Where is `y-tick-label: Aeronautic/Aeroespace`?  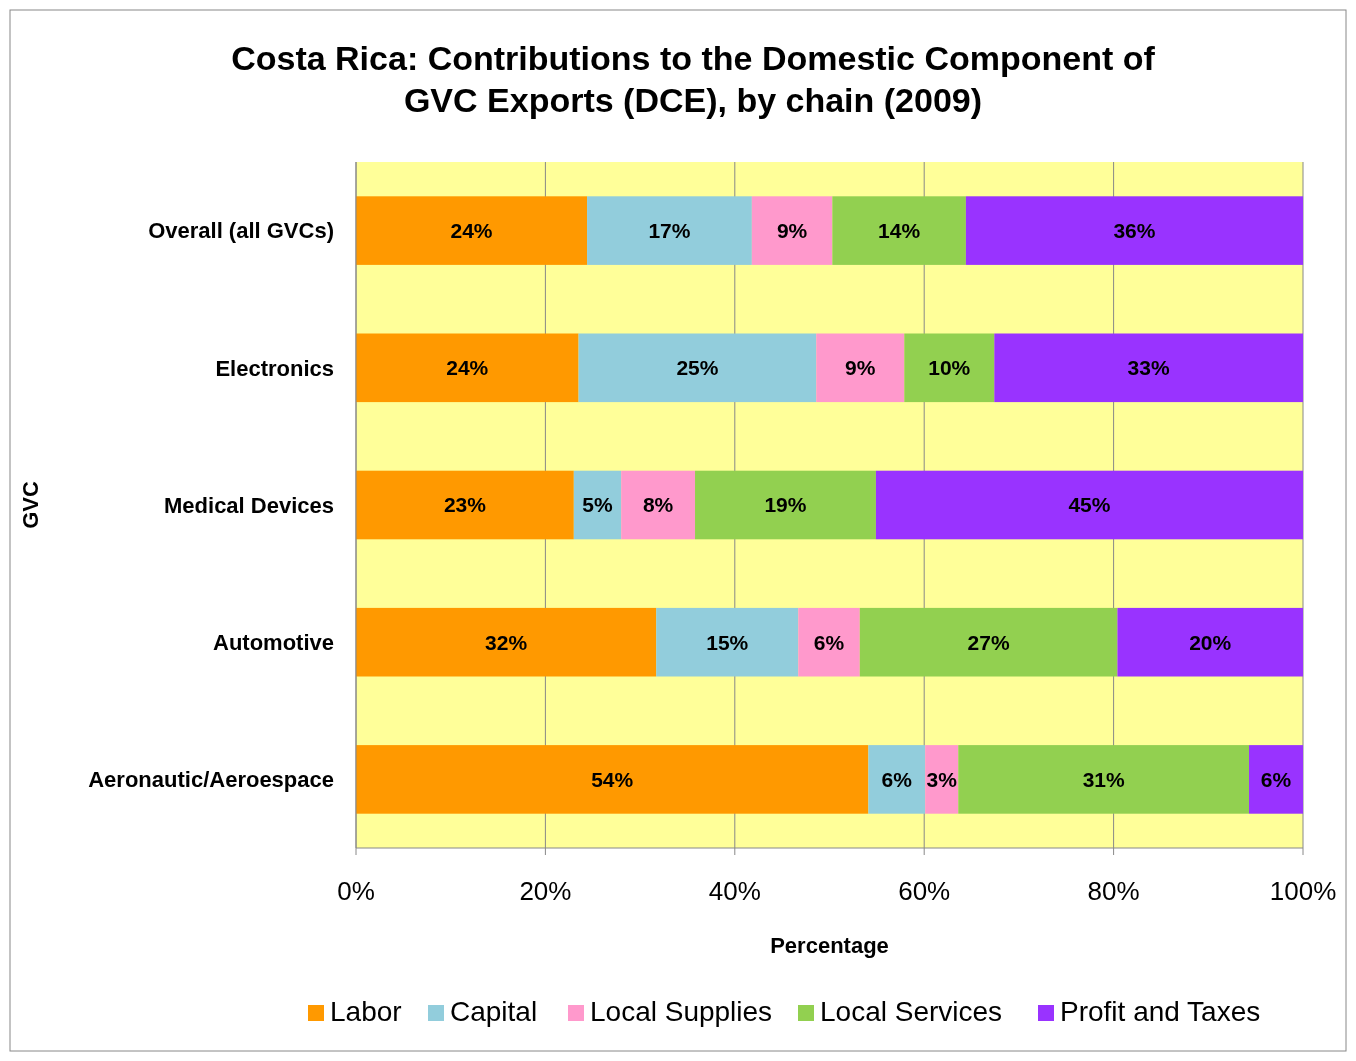
y-tick-label: Aeronautic/Aeroespace is located at coordinates (211, 780).